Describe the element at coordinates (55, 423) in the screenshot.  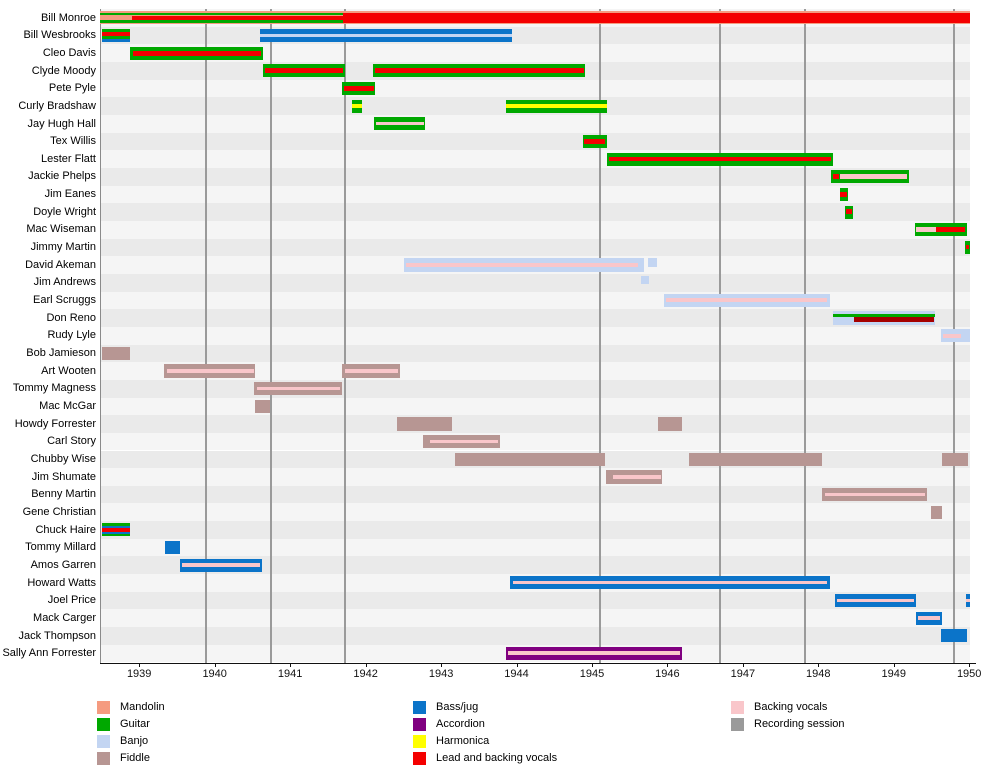
I see `member-label: Howdy Forrester` at that location.